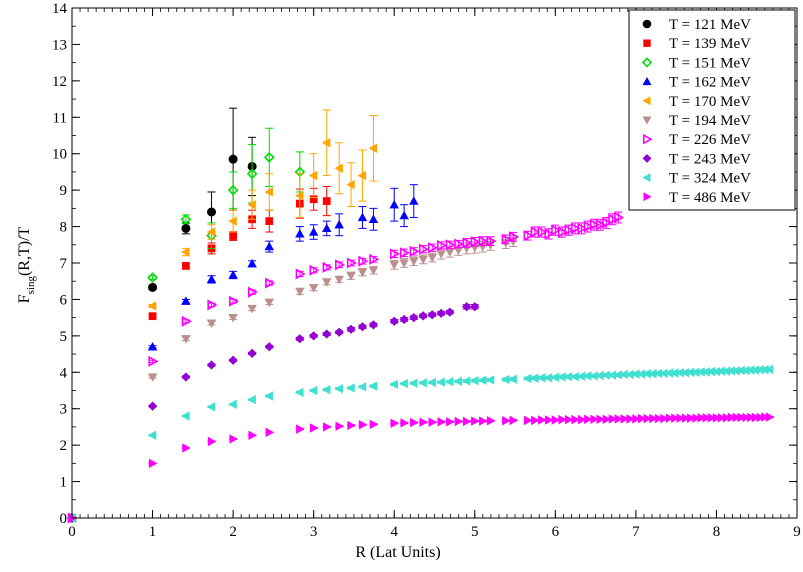  What do you see at coordinates (59, 45) in the screenshot?
I see `y-tick-label: 13` at bounding box center [59, 45].